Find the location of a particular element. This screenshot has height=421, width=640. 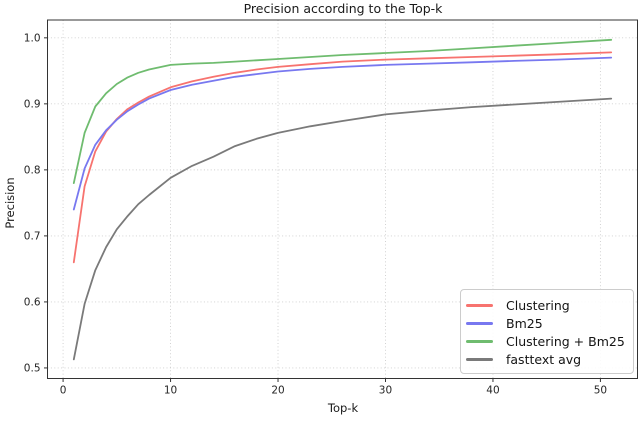

legend-label: fasttext avg is located at coordinates (544, 360).